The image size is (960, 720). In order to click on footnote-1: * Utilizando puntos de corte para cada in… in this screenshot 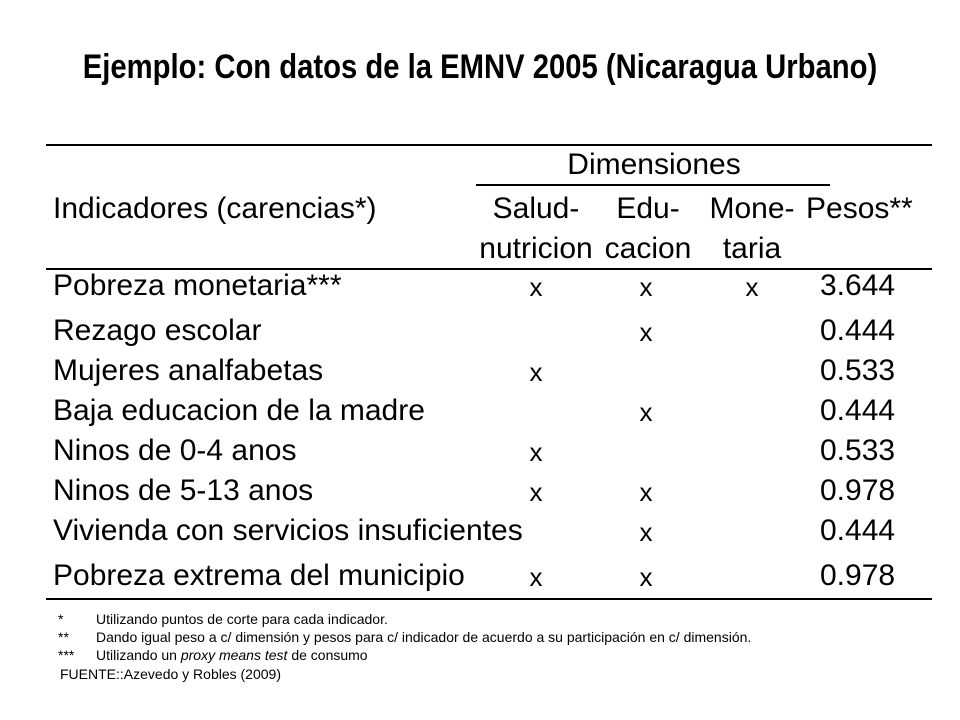, I will do `click(223, 619)`.